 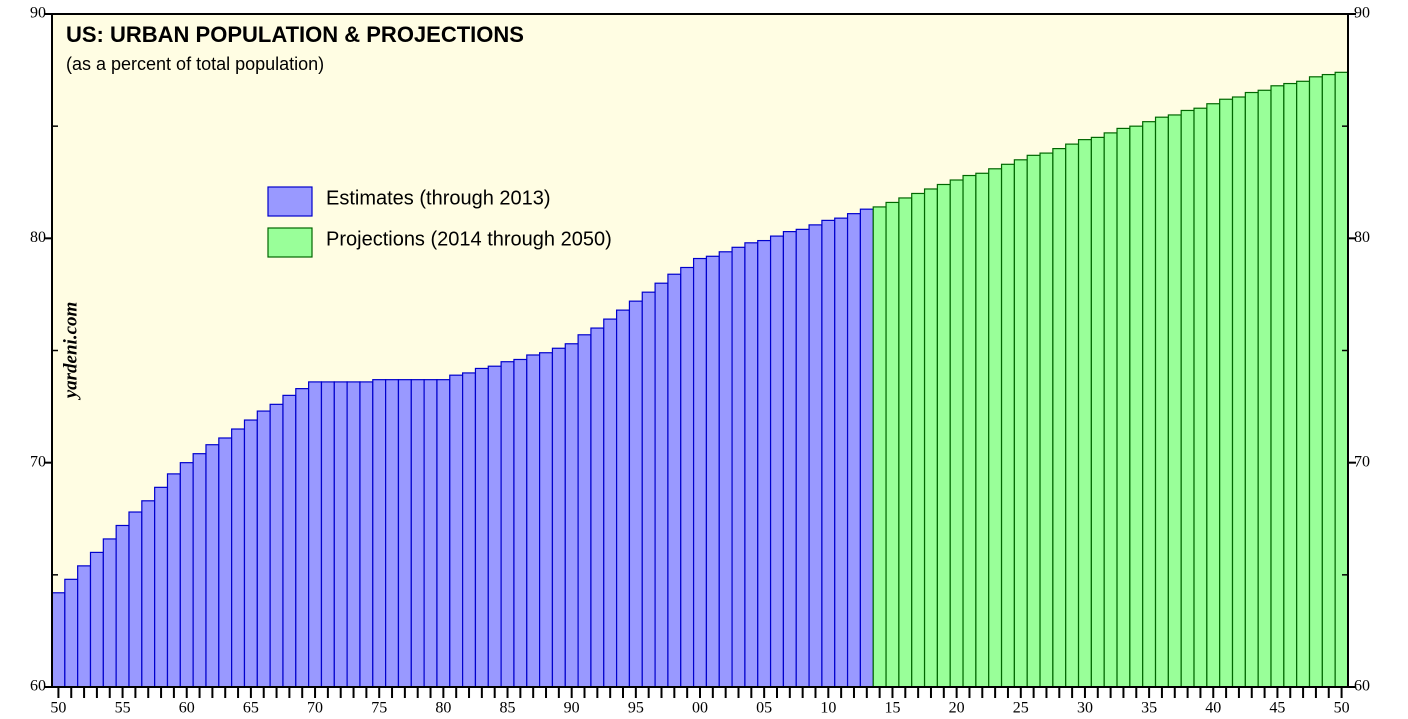 I want to click on x-tick-label: 30, so click(x=1085, y=708).